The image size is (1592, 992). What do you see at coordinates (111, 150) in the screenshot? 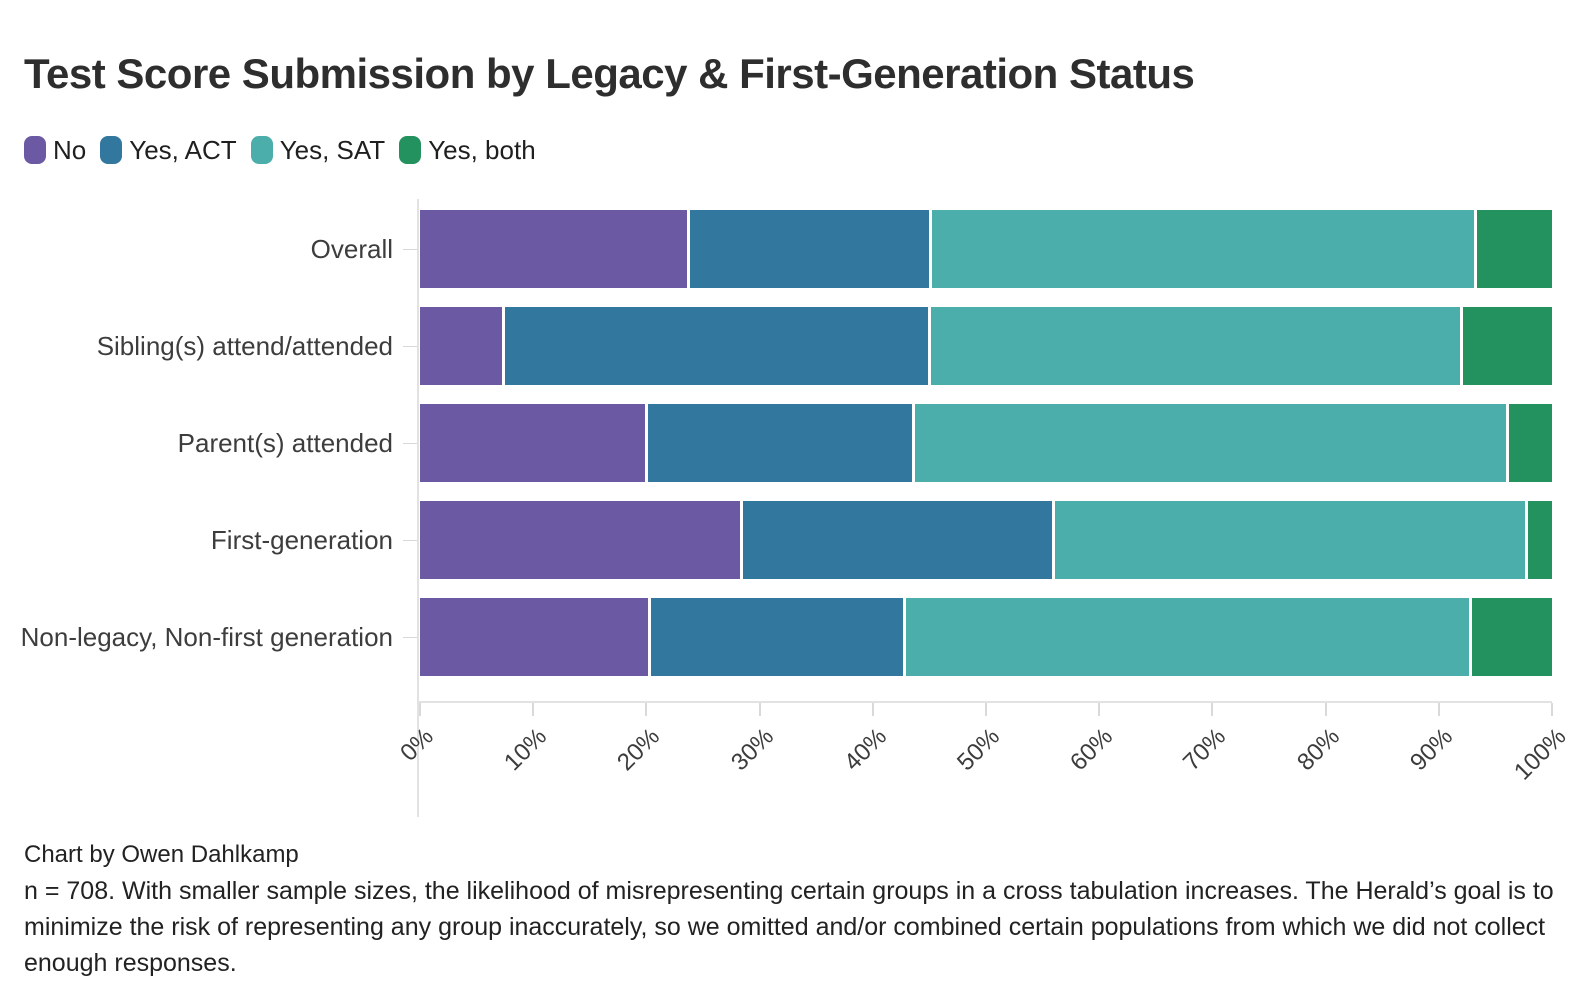
I see `legend-swatch-yes-act` at bounding box center [111, 150].